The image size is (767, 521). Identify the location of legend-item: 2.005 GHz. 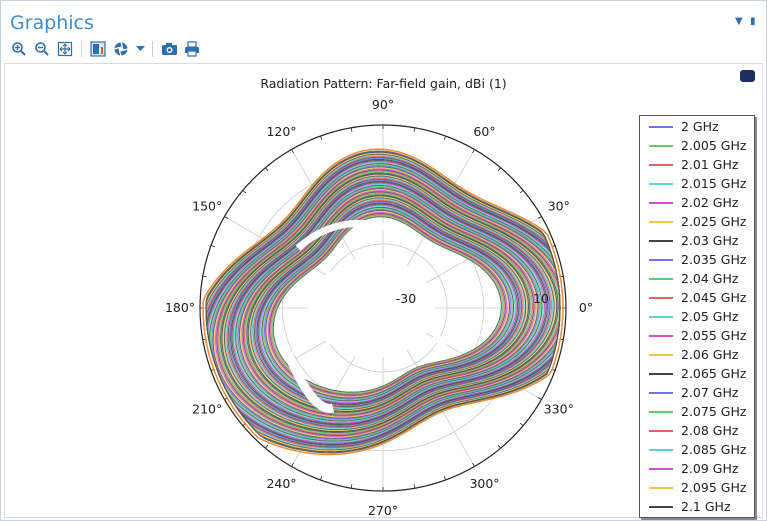
(697, 145).